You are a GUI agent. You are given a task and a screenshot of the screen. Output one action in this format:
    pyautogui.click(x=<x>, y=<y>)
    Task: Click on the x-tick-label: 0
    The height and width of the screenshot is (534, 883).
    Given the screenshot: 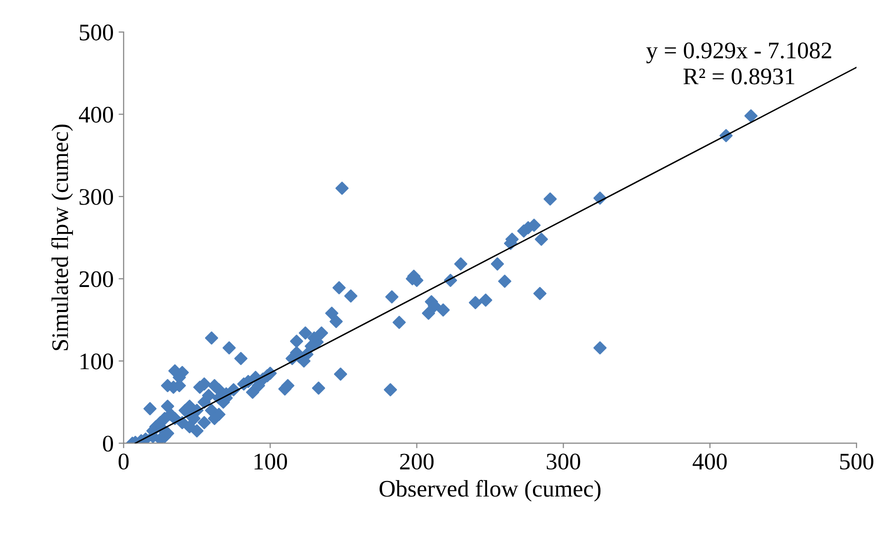 What is the action you would take?
    pyautogui.click(x=123, y=462)
    